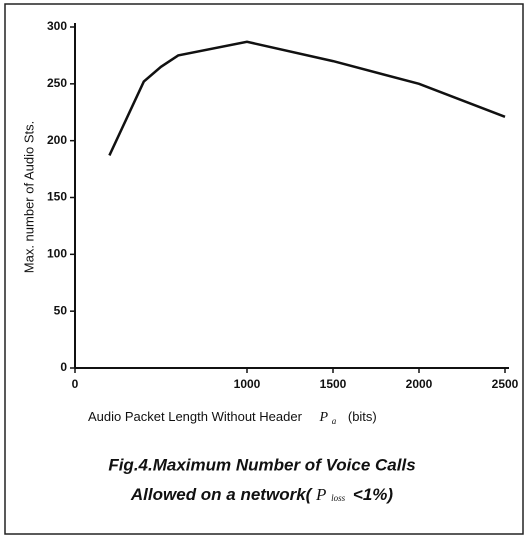 The height and width of the screenshot is (541, 527). What do you see at coordinates (57, 83) in the screenshot?
I see `y-tick-label: 250` at bounding box center [57, 83].